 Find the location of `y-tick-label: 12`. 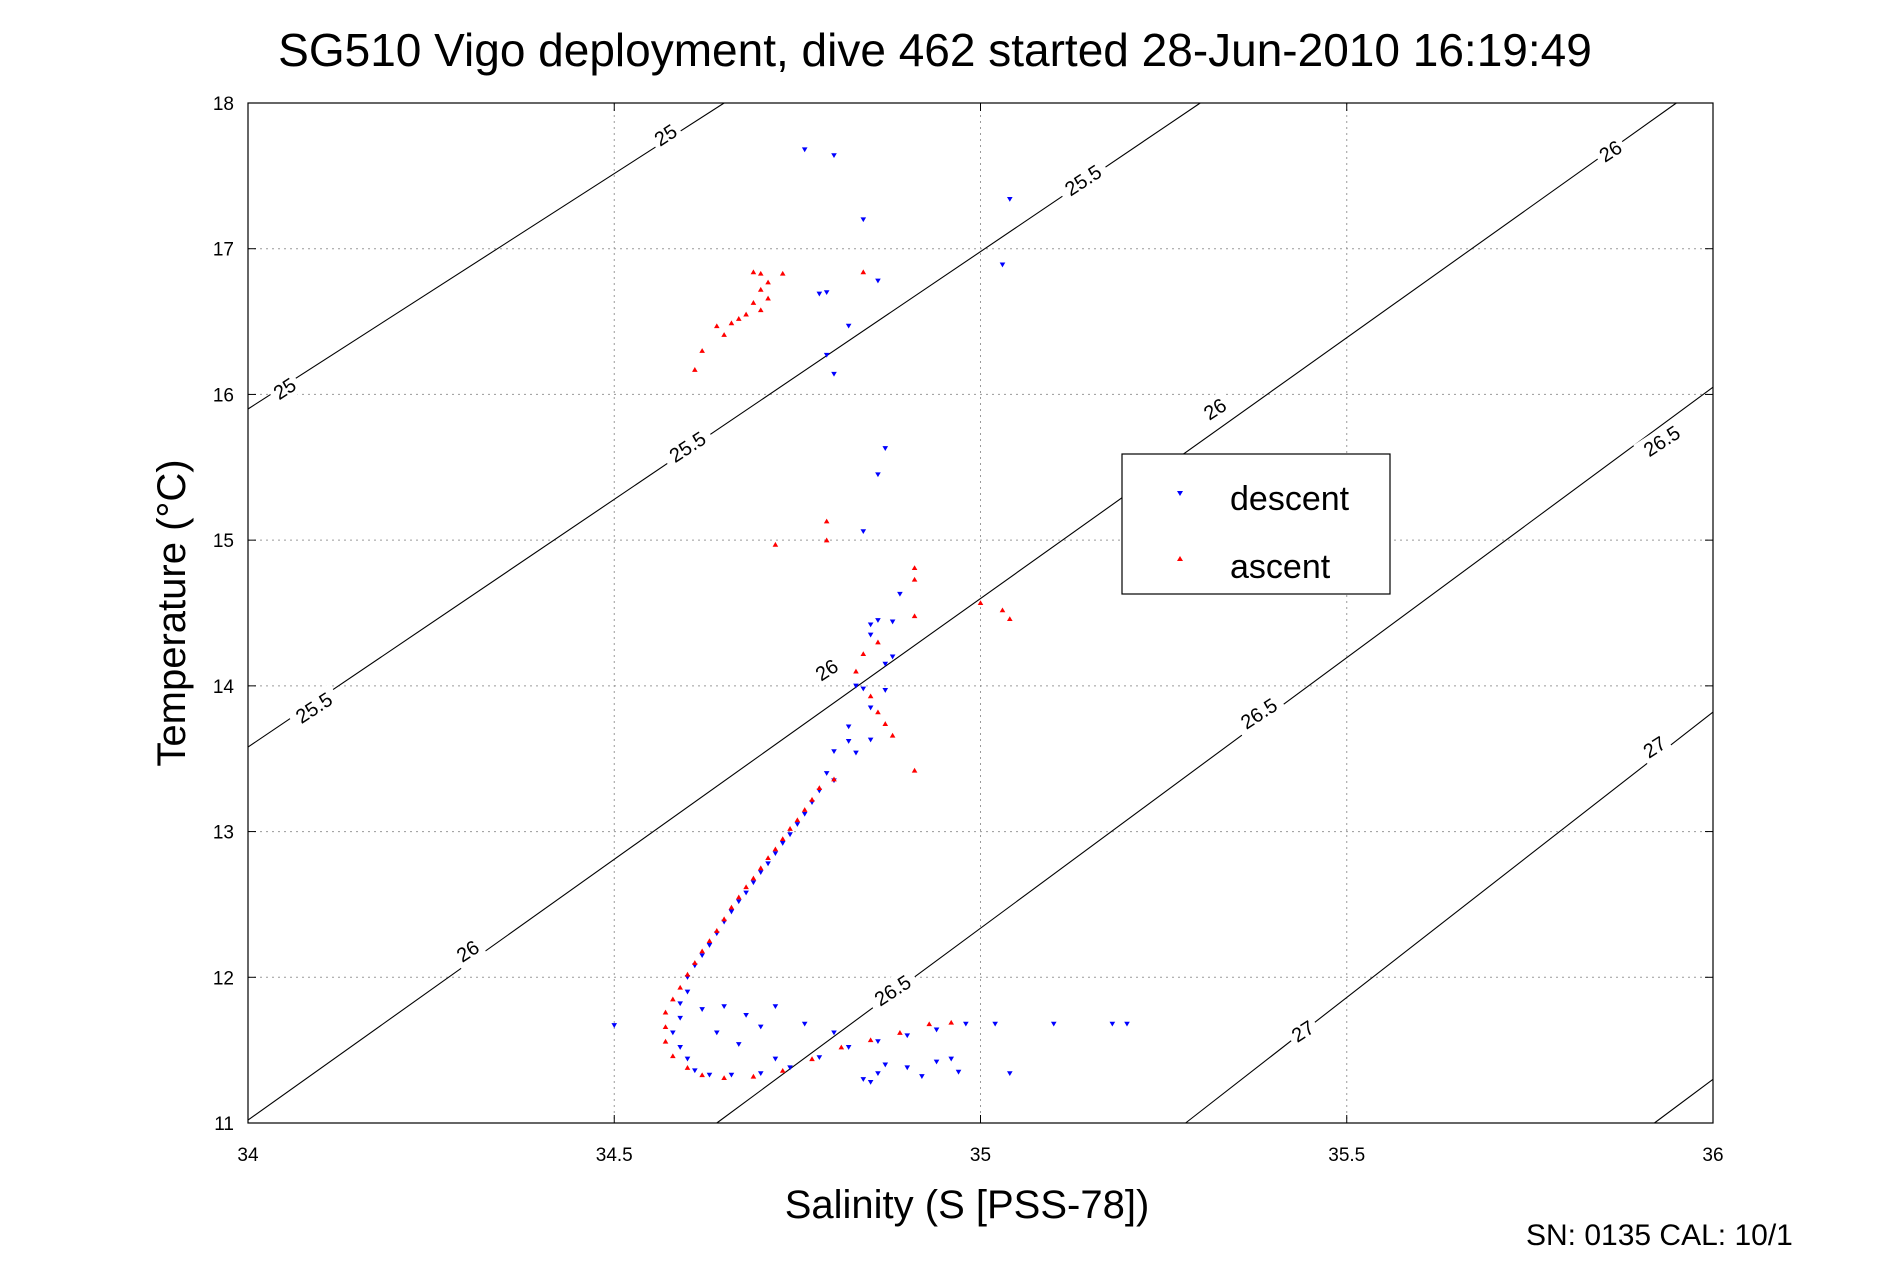

y-tick-label: 12 is located at coordinates (223, 978).